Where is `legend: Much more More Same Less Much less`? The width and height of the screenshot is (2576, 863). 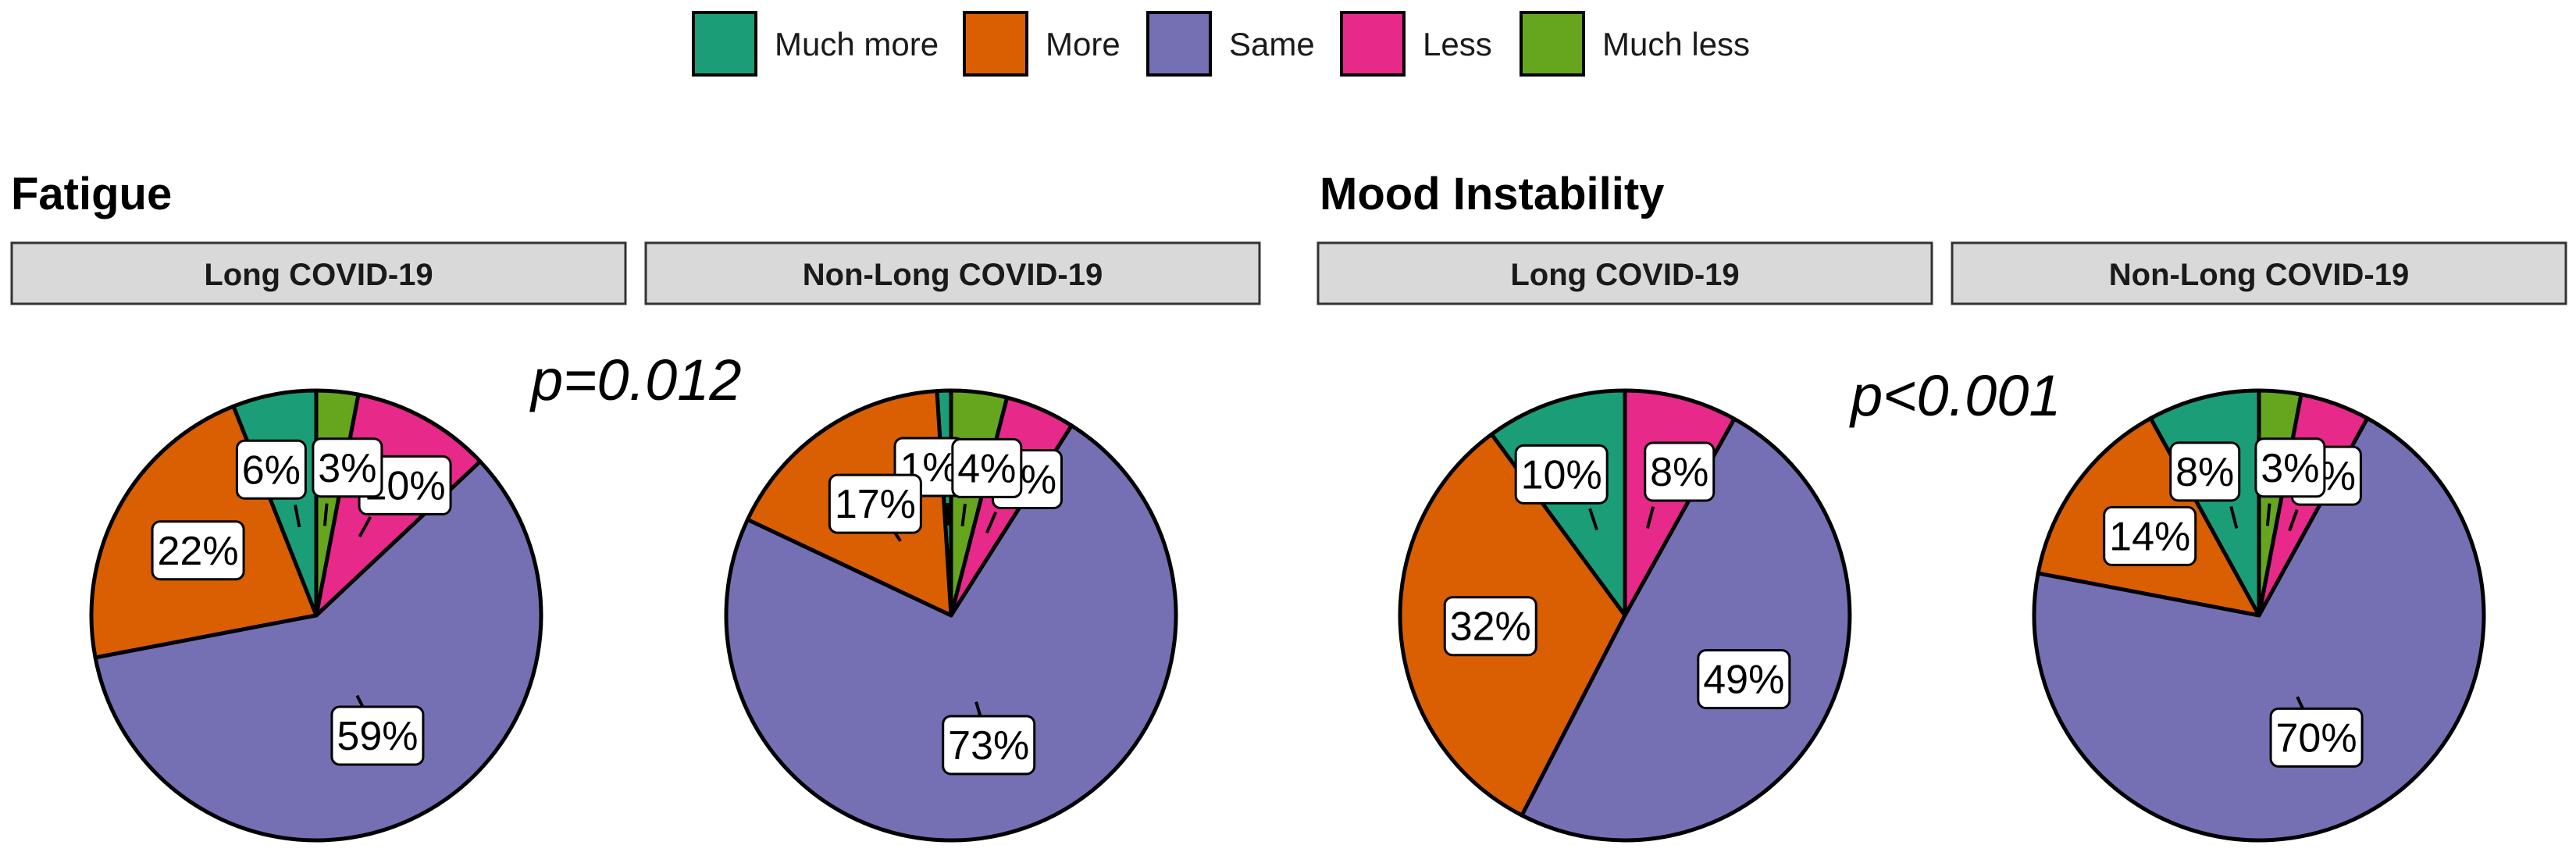
legend: Much more More Same Less Much less is located at coordinates (1221, 44).